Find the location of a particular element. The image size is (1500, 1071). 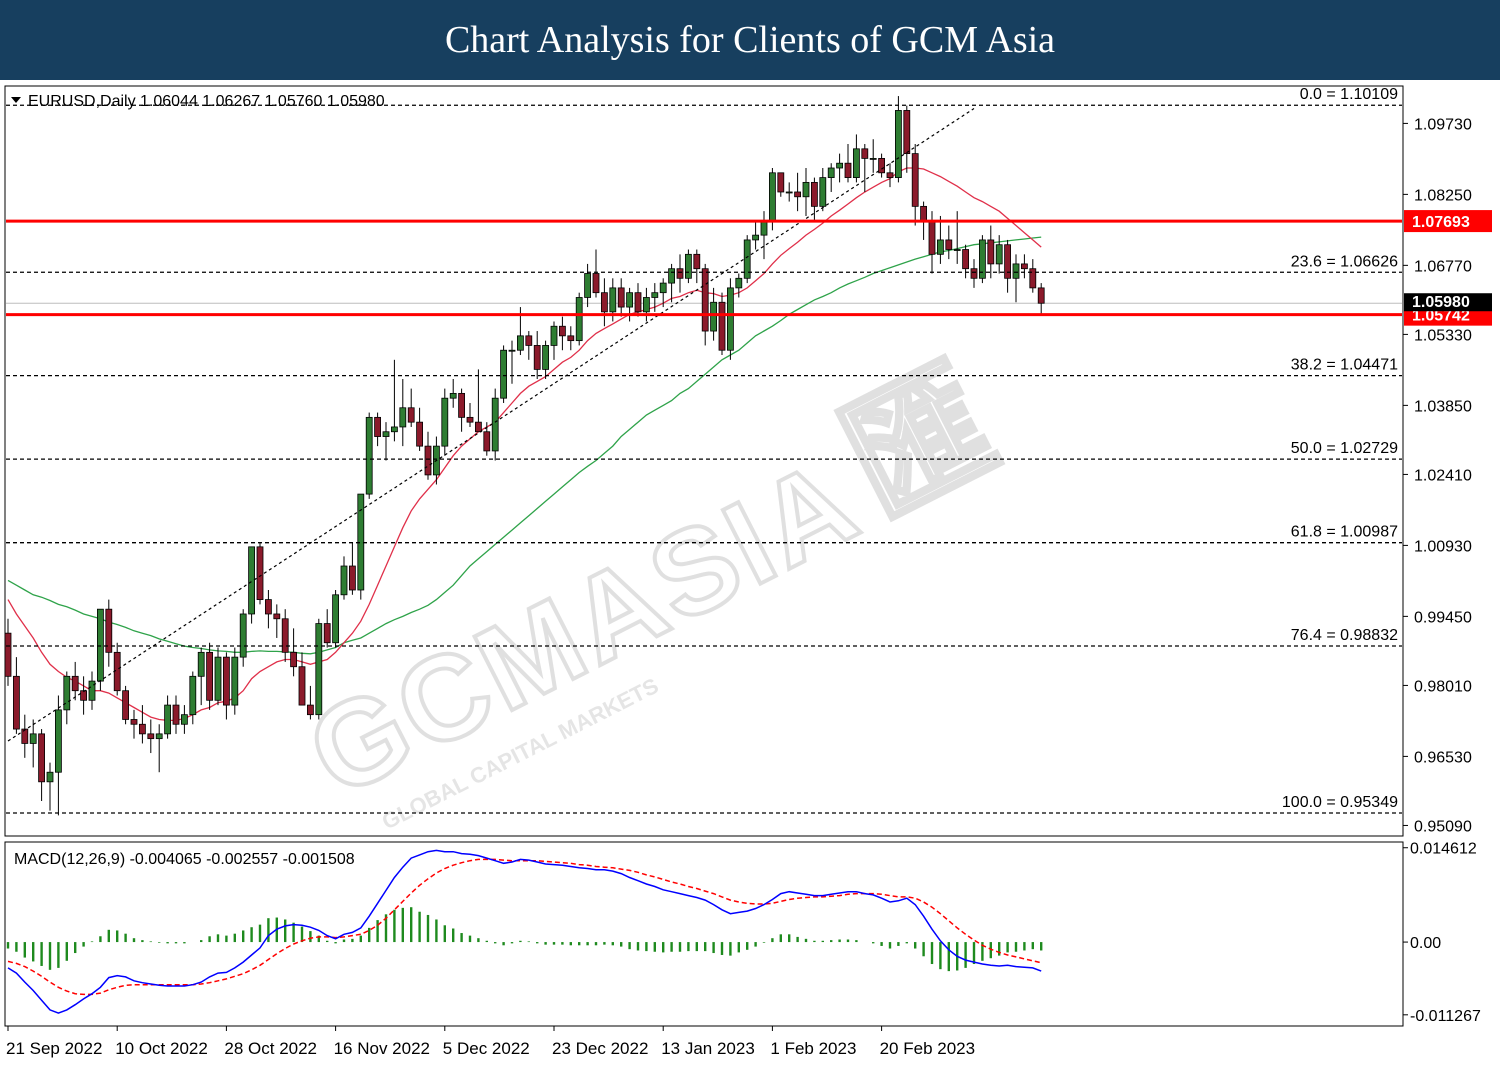

collapse-triangle-icon is located at coordinates (16, 100).